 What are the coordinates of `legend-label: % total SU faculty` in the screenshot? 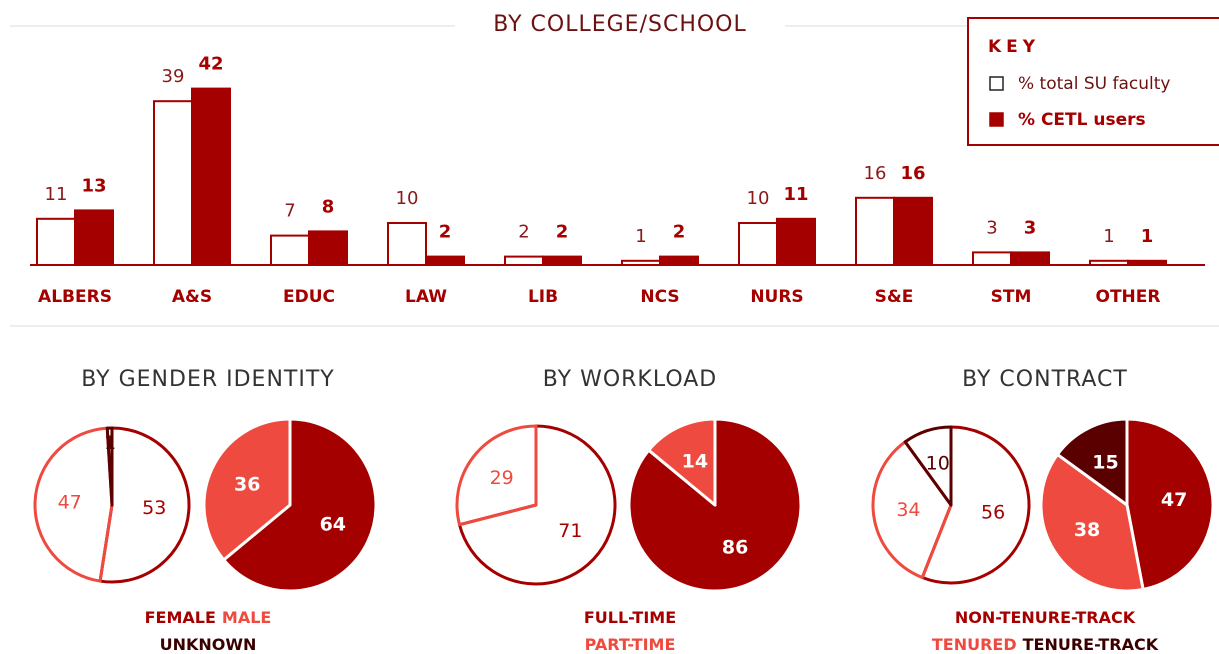 It's located at (1094, 84).